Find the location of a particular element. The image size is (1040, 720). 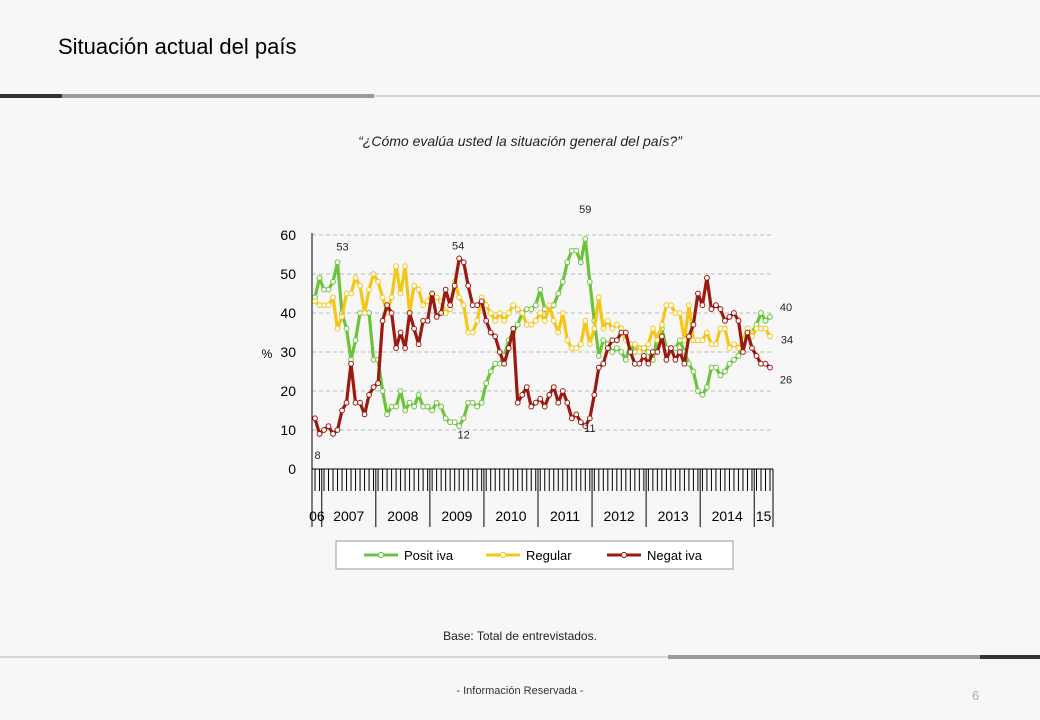

data-label-54: 54 is located at coordinates (458, 246).